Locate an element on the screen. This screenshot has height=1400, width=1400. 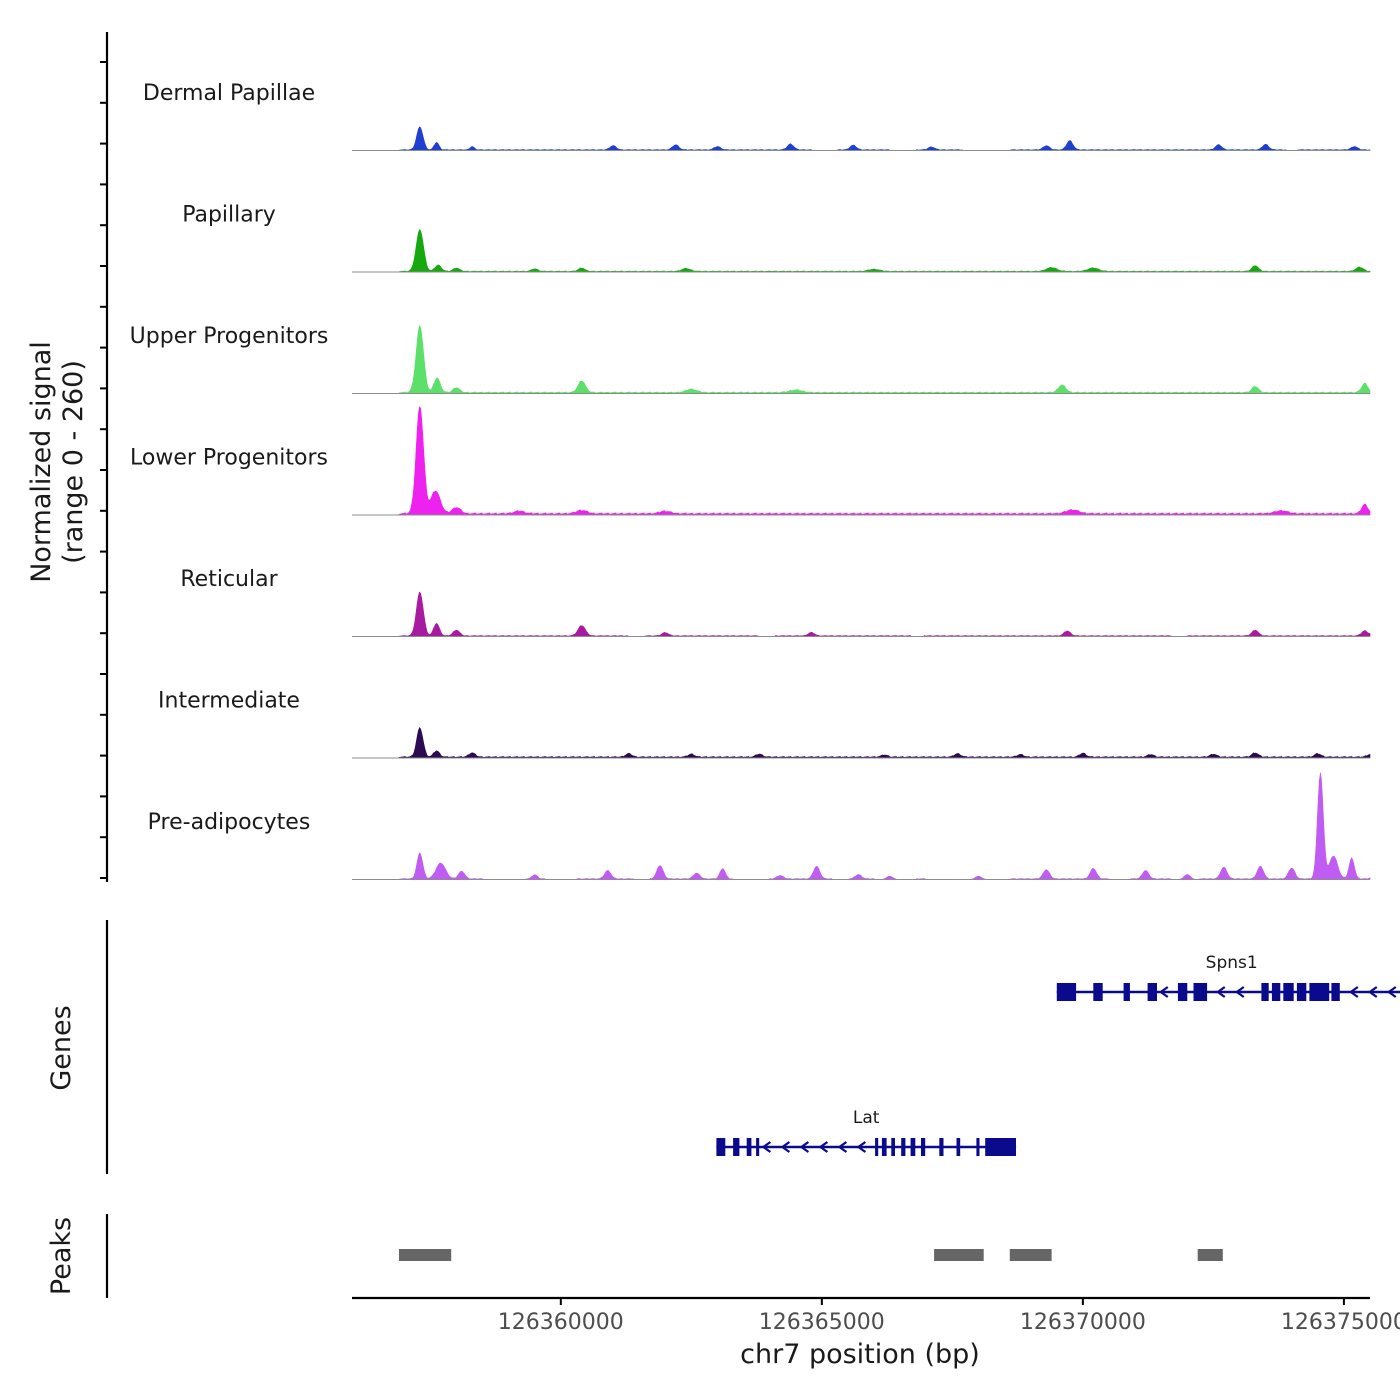
track-pre-adipocytes: Pre-adipocytes is located at coordinates (759, 826).